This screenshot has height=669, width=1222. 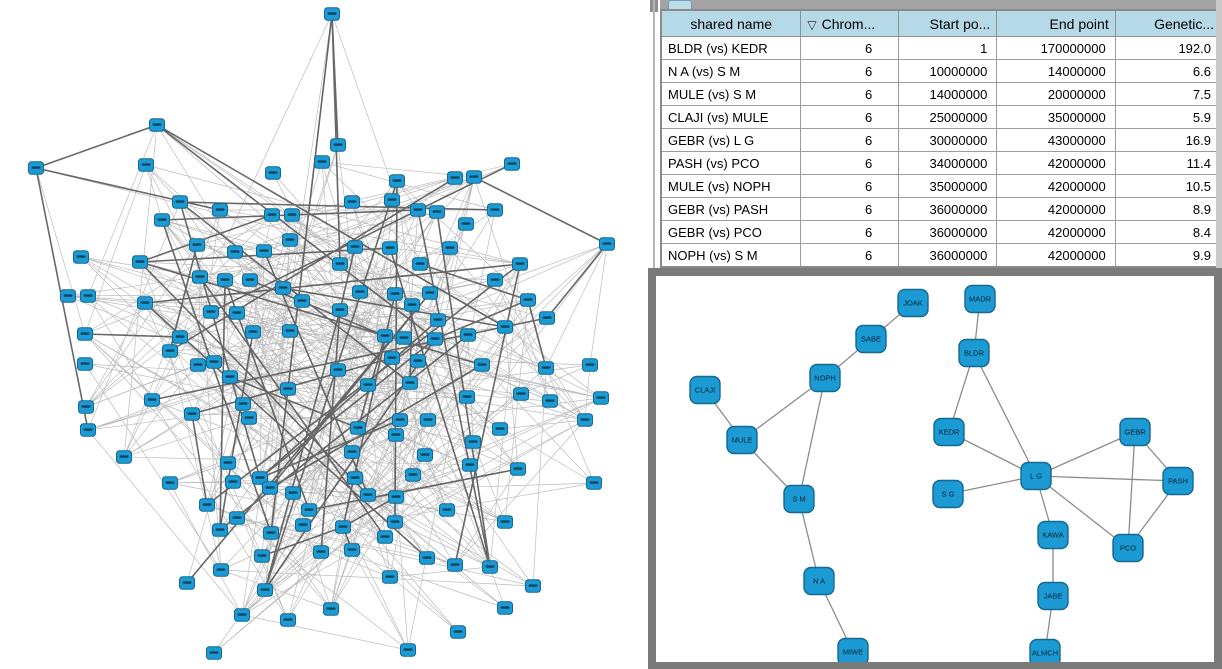 I want to click on node-s-g: S G, so click(x=948, y=494).